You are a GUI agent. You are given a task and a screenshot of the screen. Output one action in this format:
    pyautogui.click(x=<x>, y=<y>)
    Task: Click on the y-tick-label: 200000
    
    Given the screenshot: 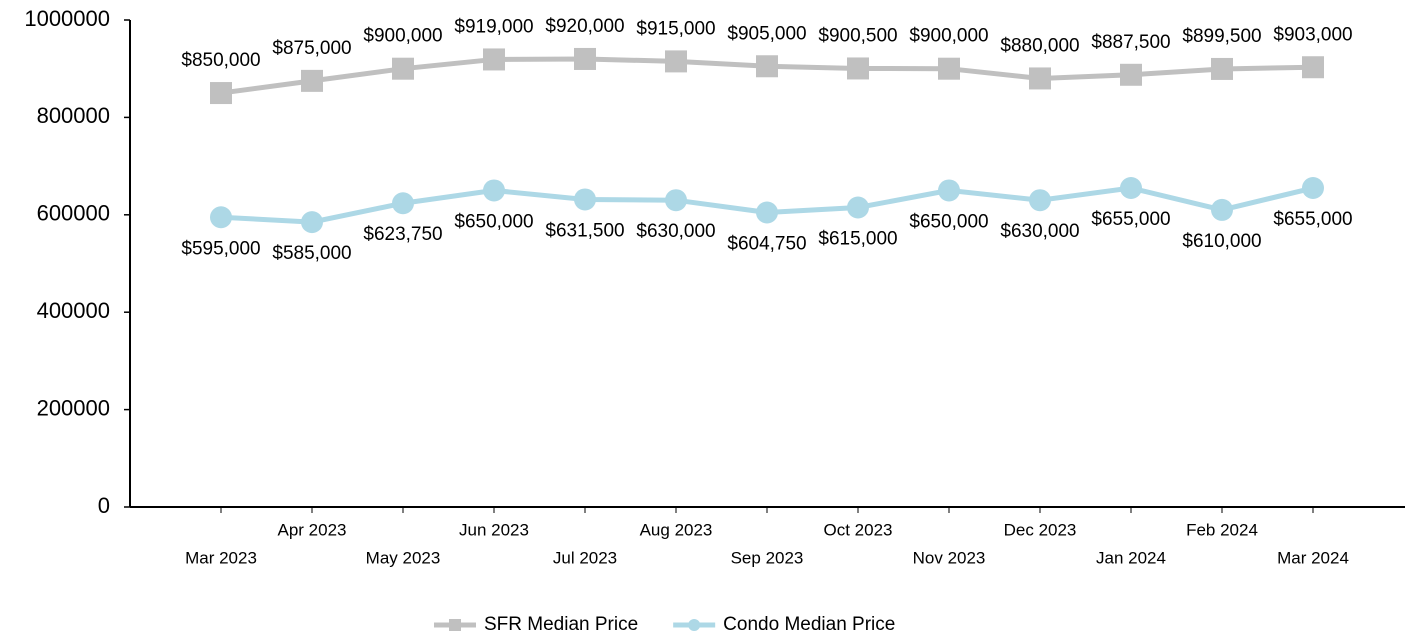 What is the action you would take?
    pyautogui.click(x=73, y=407)
    